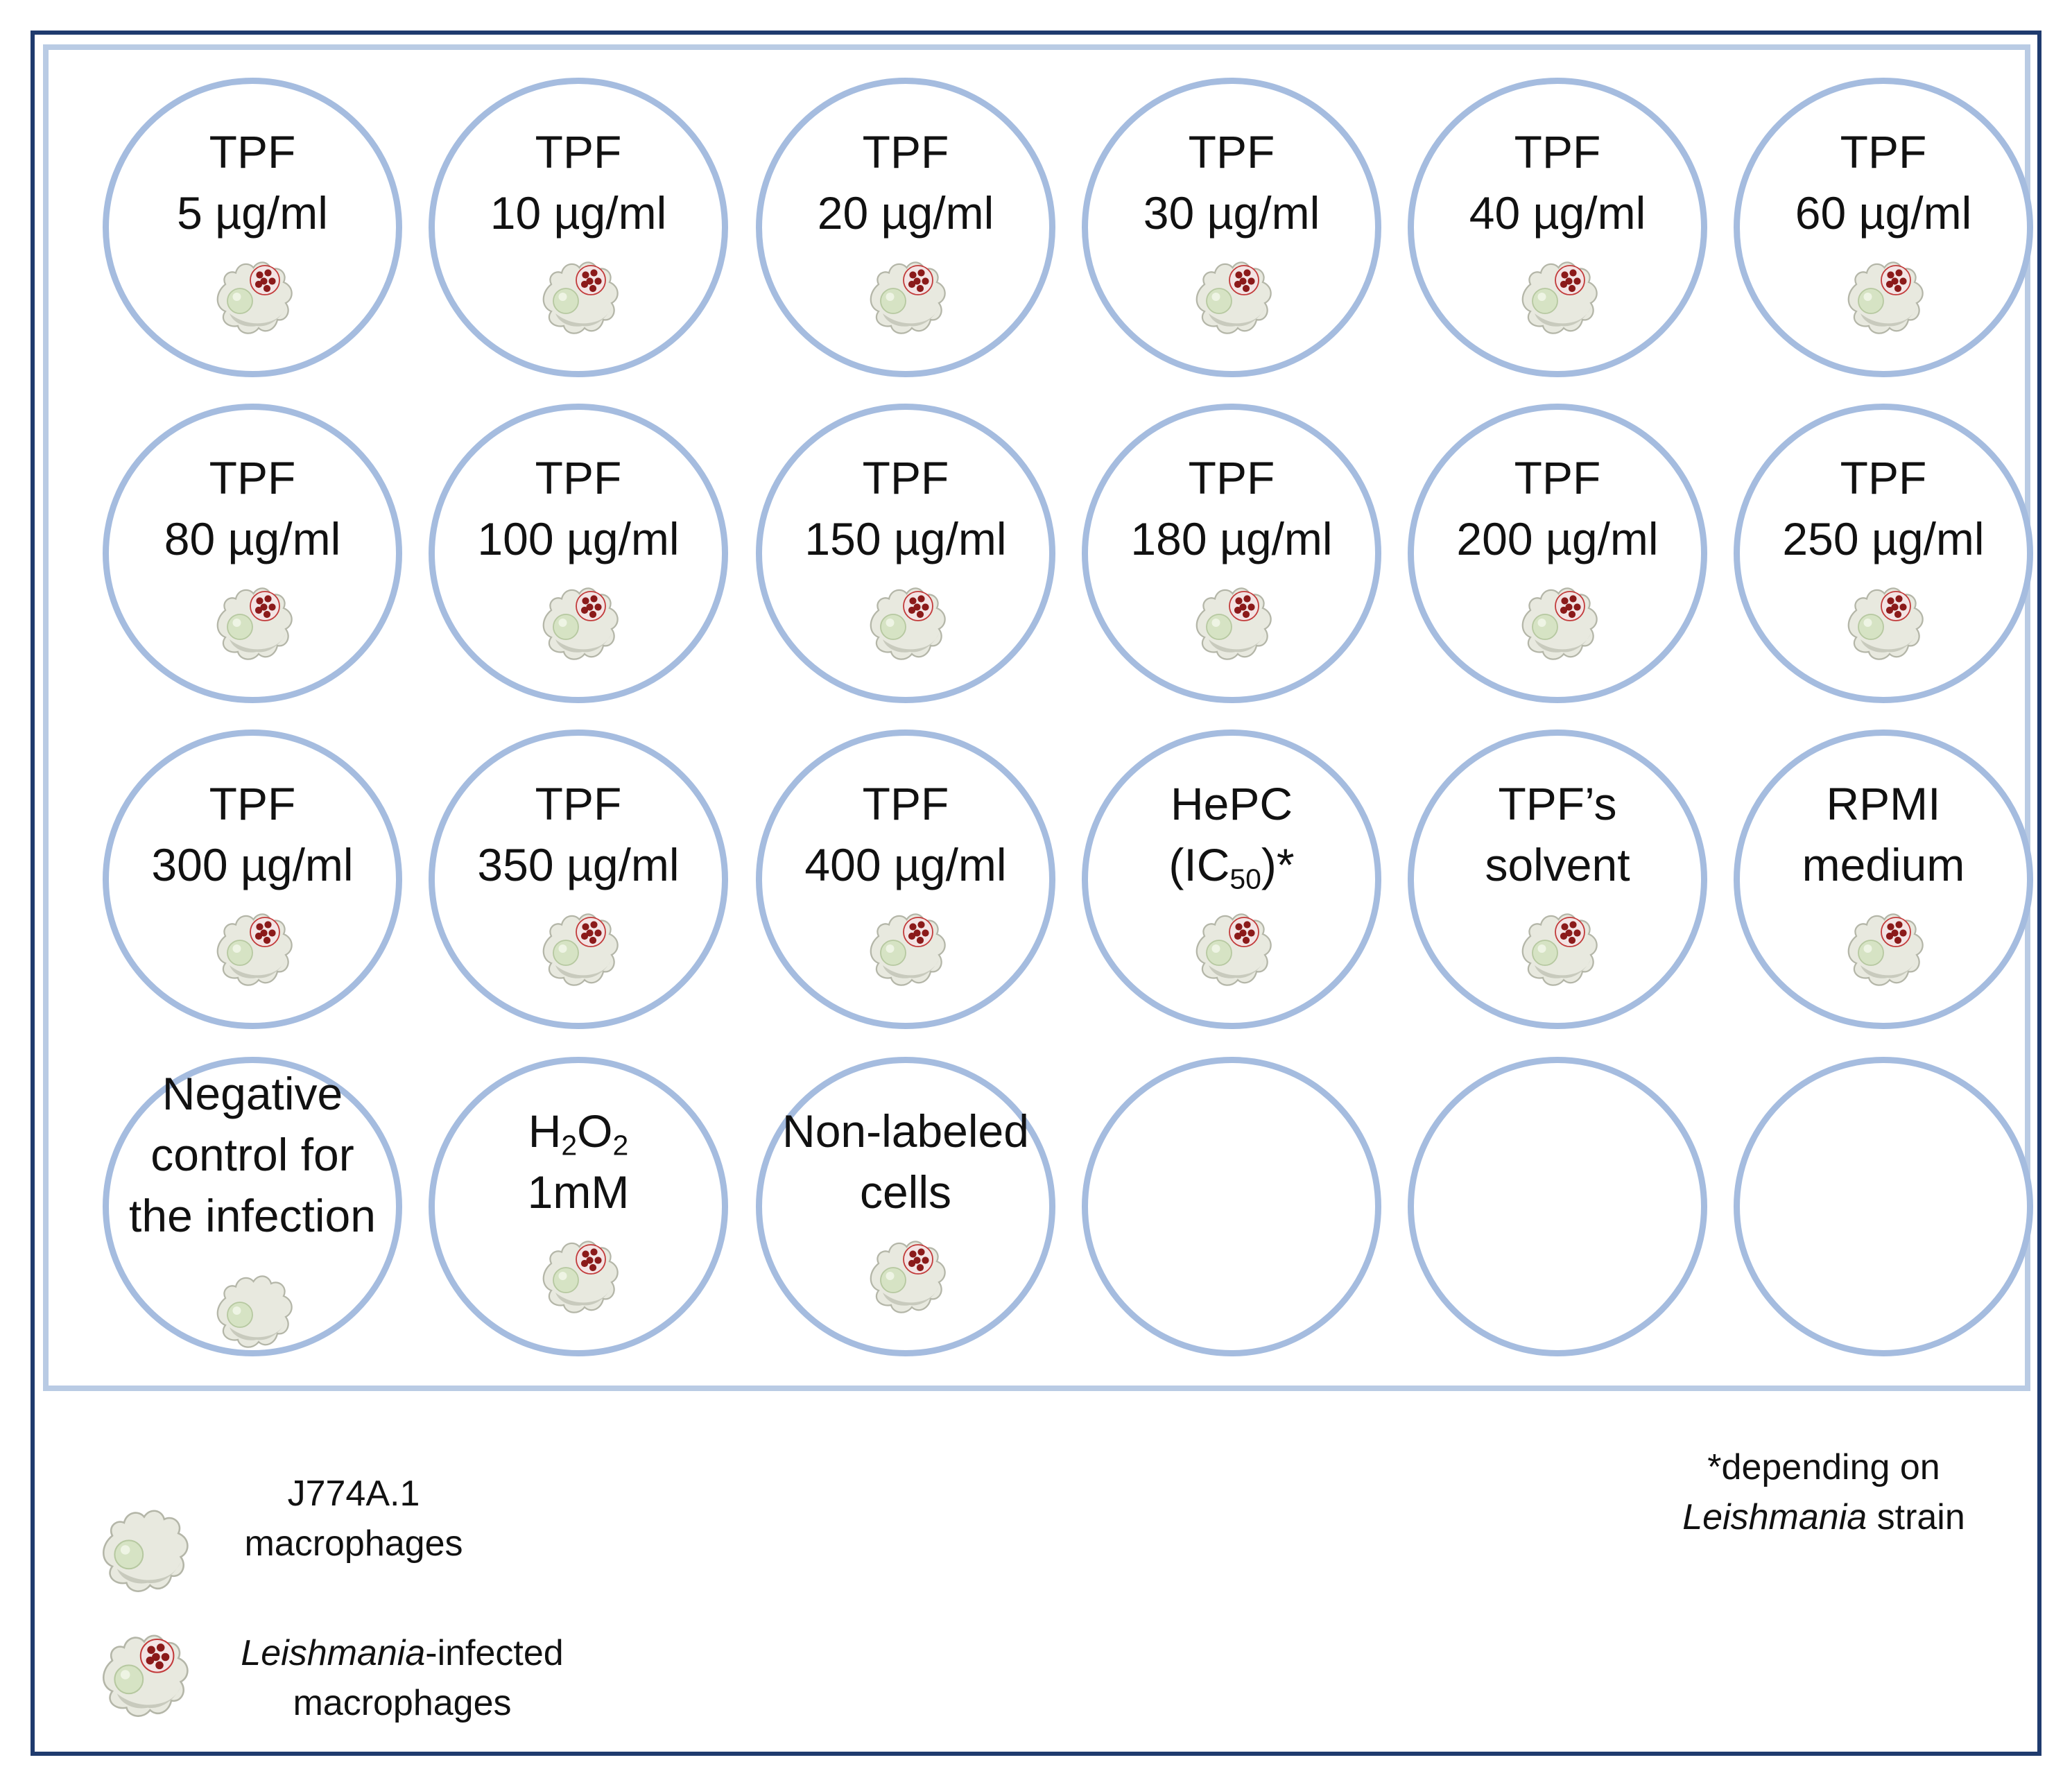  I want to click on well-4: TPF 30 µg/ml, so click(1231, 228).